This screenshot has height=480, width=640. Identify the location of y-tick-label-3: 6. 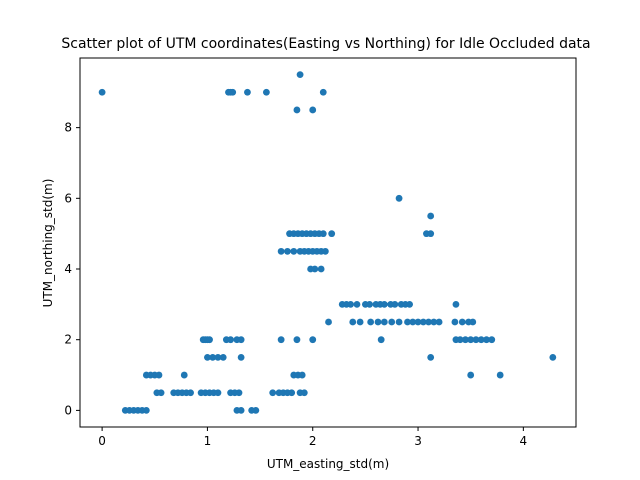
(68, 198).